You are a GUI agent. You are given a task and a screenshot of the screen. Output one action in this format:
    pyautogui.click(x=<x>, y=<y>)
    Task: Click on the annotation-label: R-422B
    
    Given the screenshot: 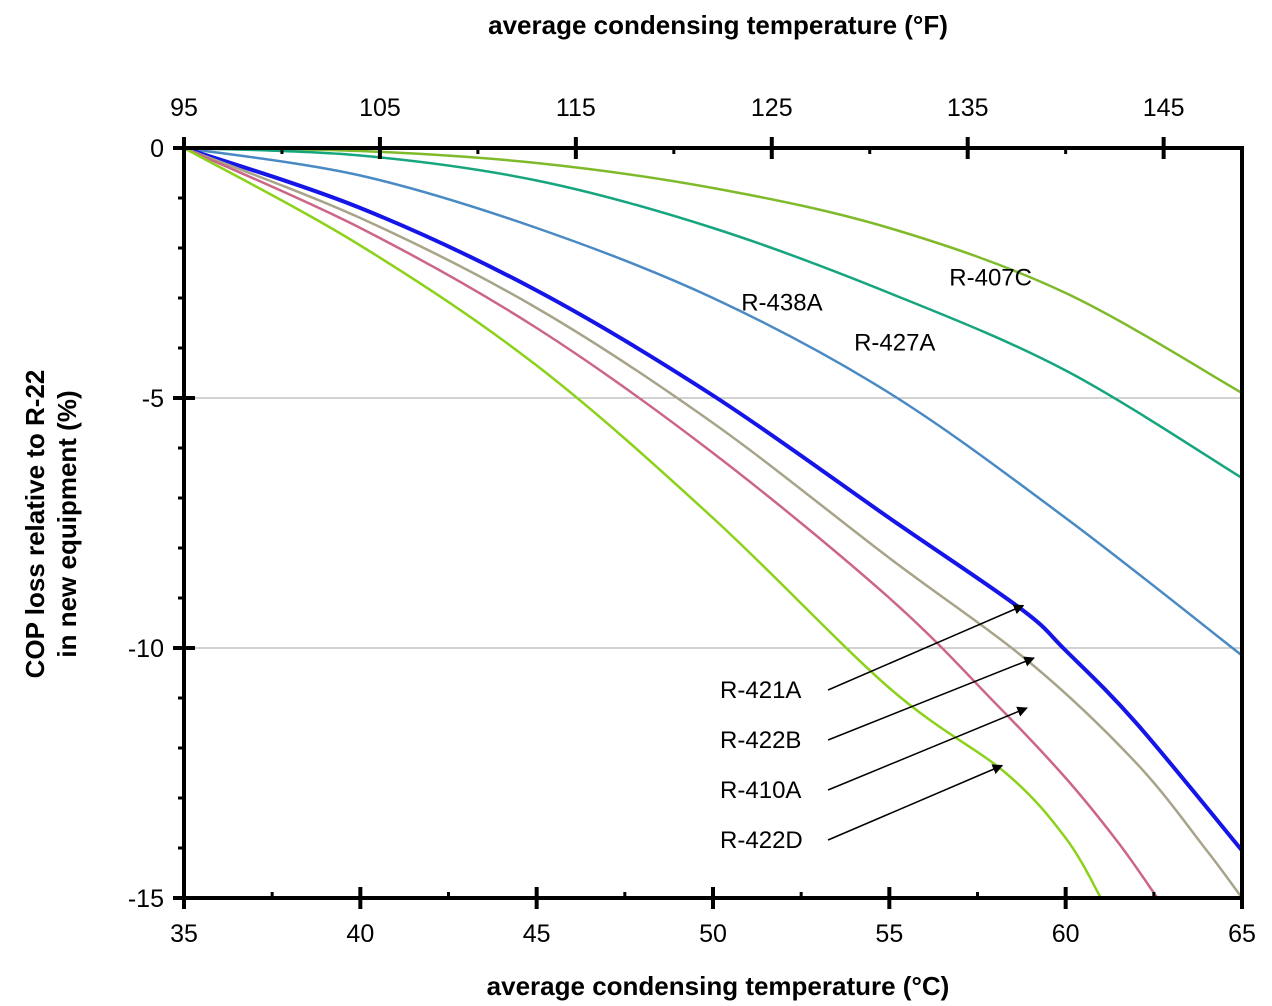 What is the action you would take?
    pyautogui.click(x=760, y=740)
    